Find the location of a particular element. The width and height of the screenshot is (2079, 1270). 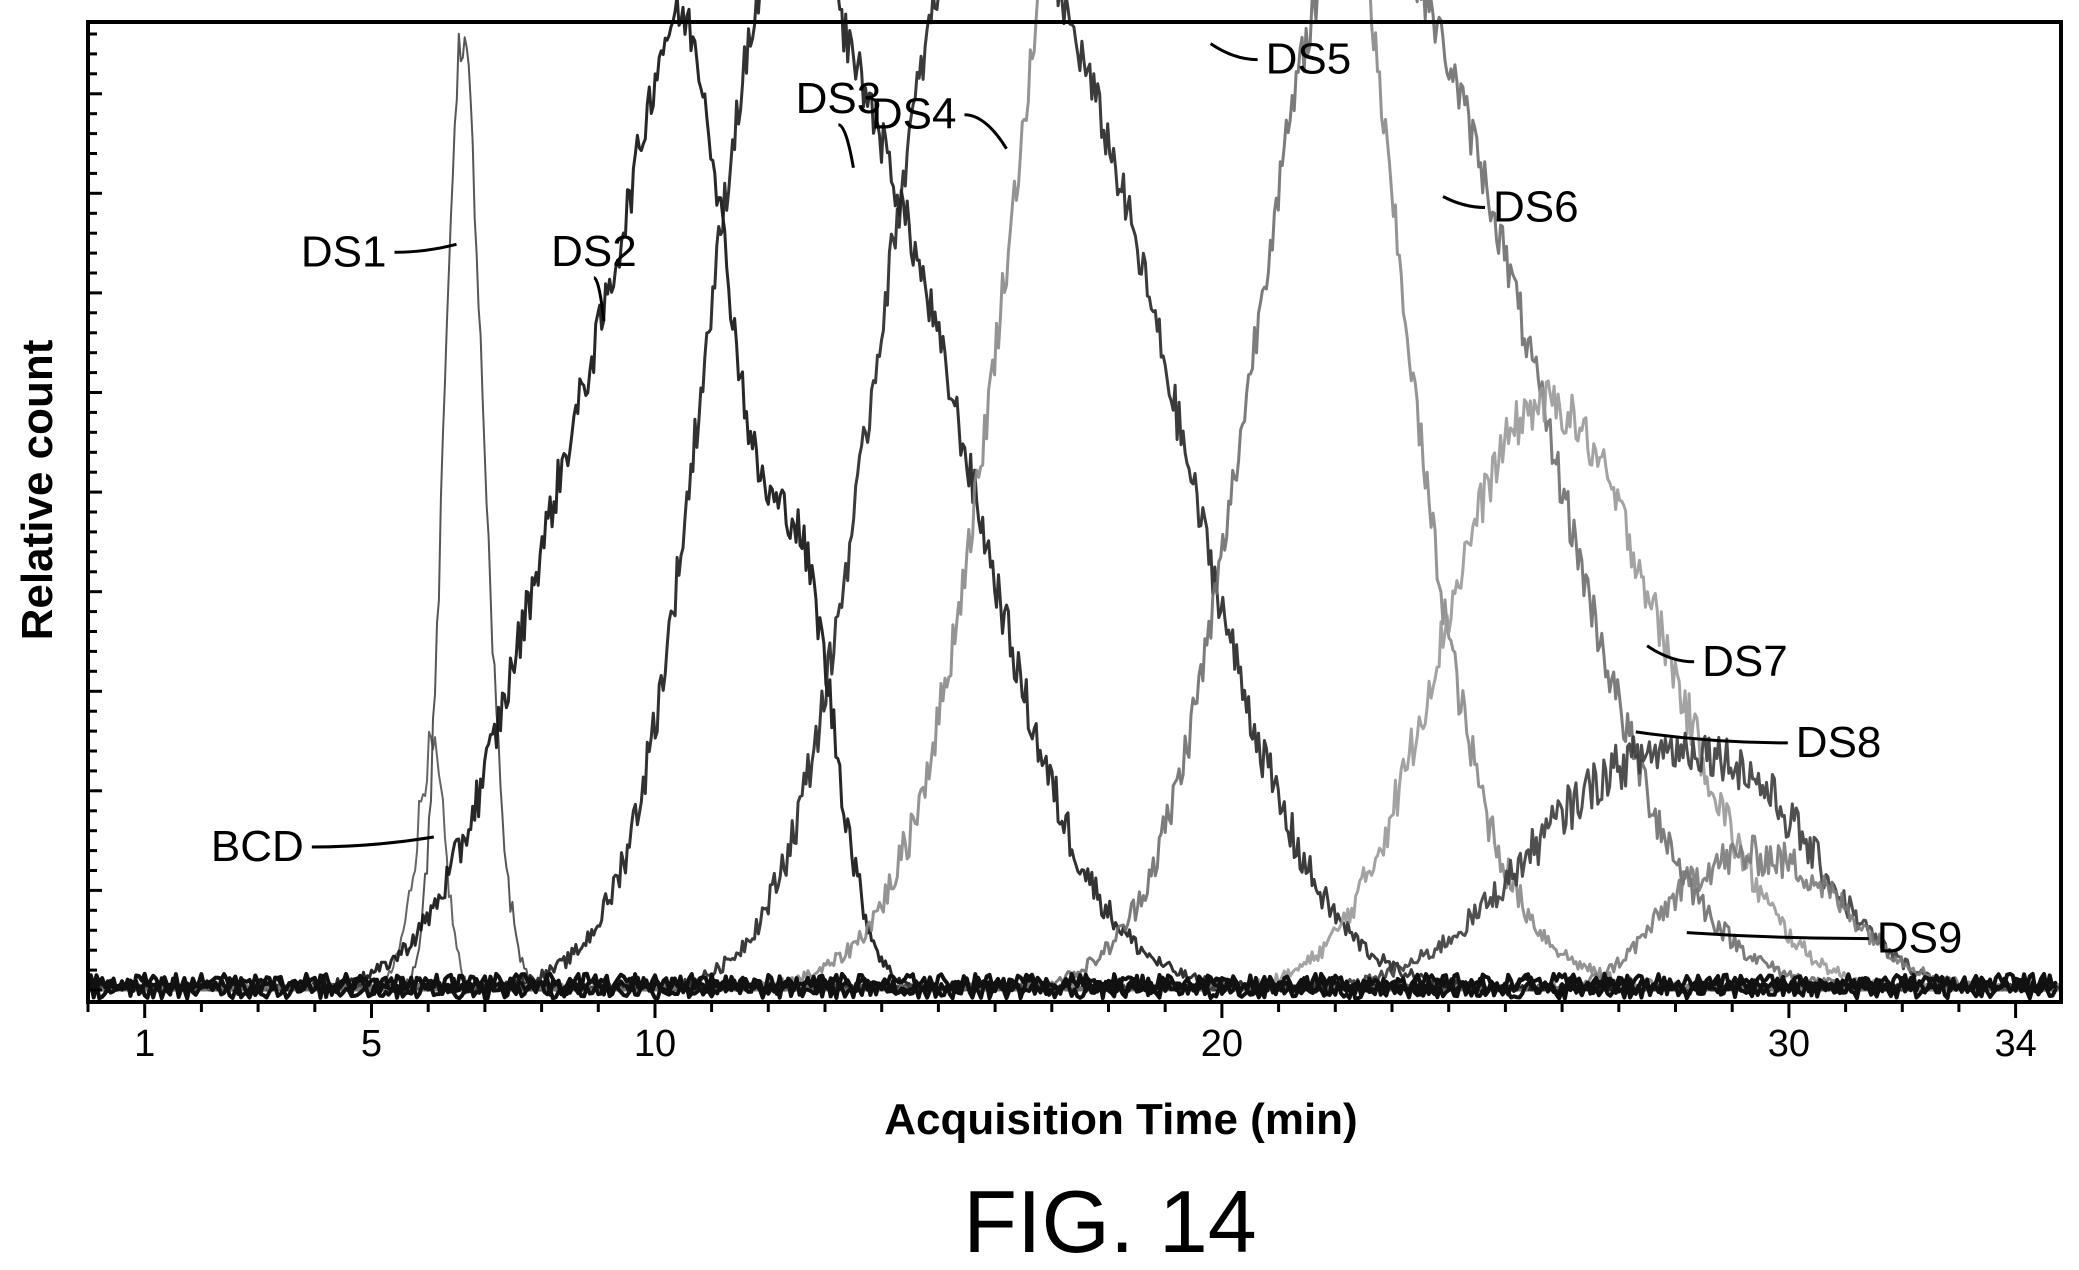

leader-ds8 is located at coordinates (1711, 737).